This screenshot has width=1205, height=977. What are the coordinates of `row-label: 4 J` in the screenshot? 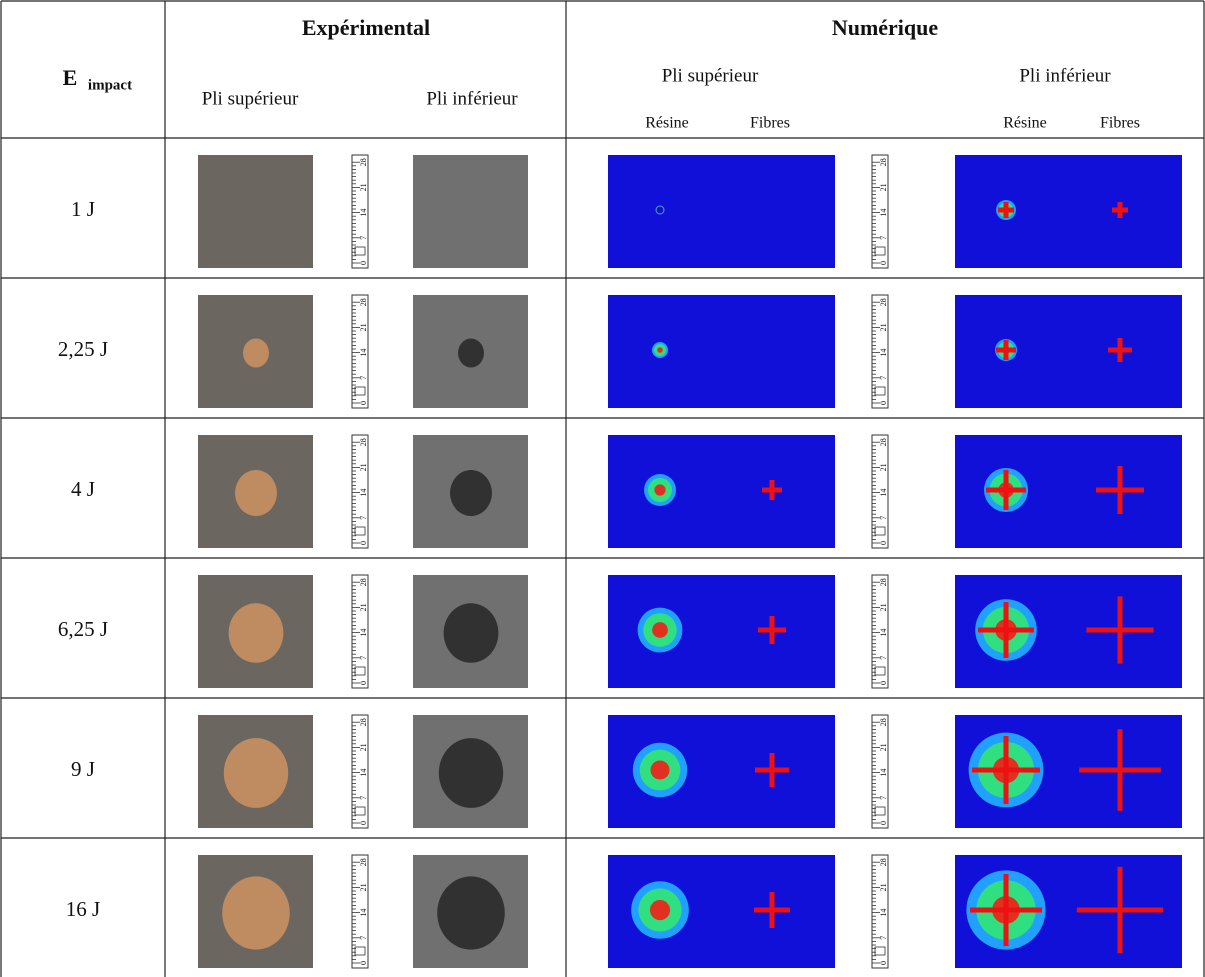 It's located at (83, 489).